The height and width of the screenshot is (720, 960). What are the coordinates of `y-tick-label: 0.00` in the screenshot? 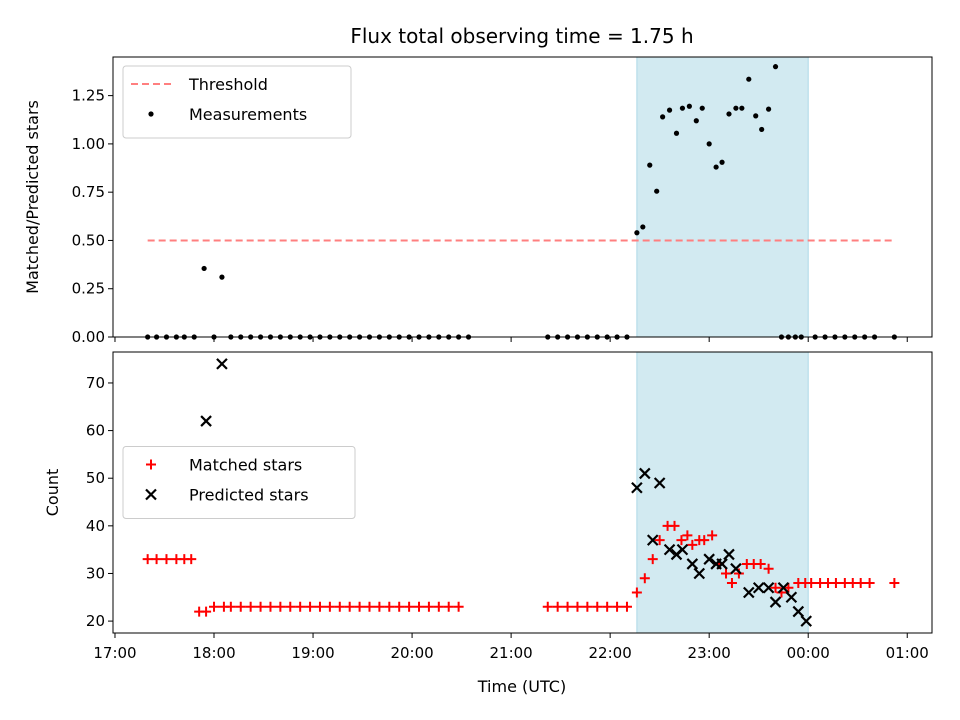 It's located at (88, 337).